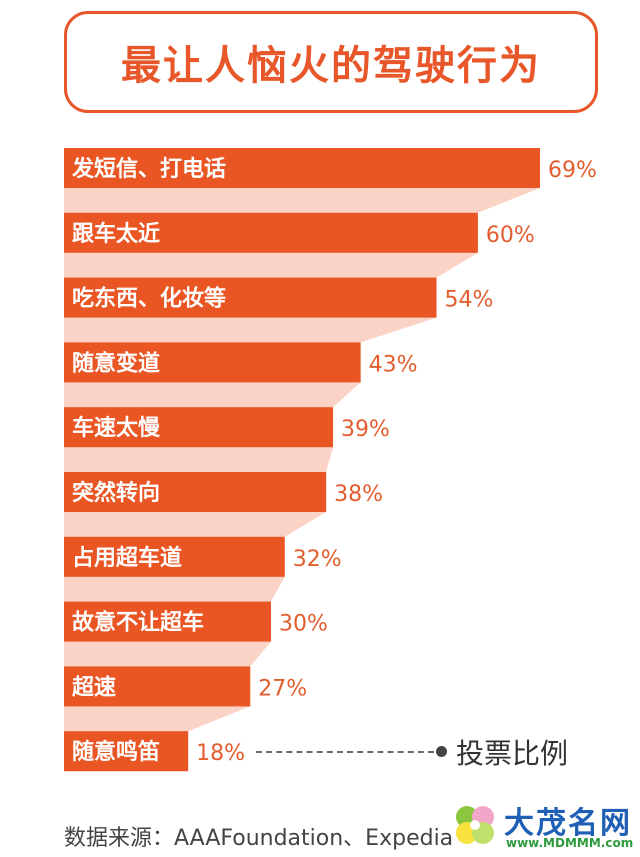 The height and width of the screenshot is (857, 640). Describe the element at coordinates (116, 493) in the screenshot. I see `category-label: 突然转向` at that location.